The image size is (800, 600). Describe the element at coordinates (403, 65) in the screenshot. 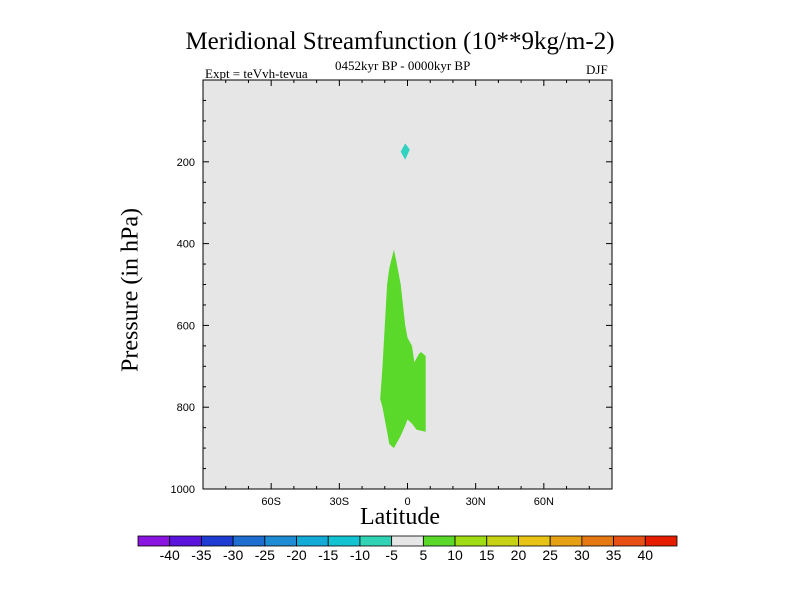

I see `period-label: 0452kyr BP - 0000kyr BP` at that location.